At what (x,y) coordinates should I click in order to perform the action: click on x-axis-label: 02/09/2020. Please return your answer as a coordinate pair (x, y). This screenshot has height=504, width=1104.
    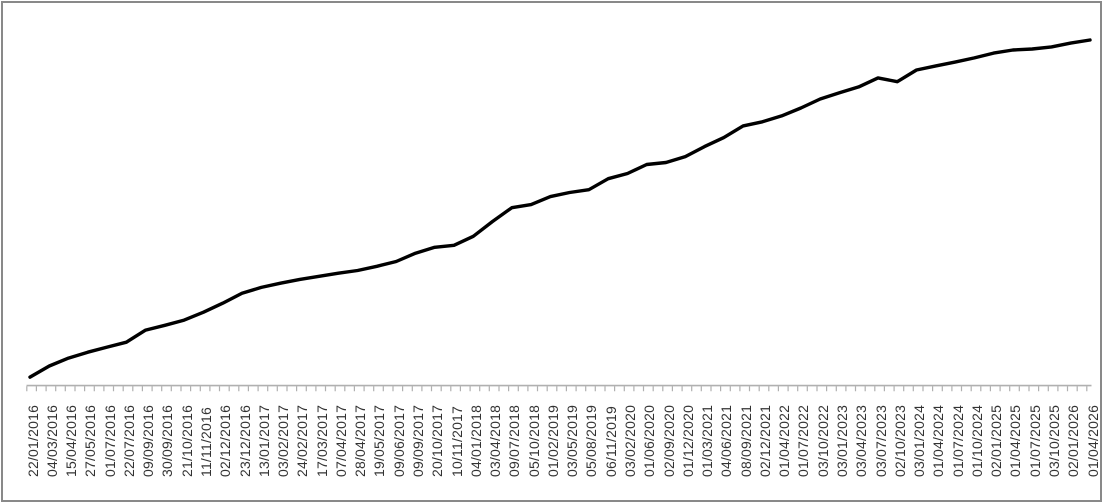
    Looking at the image, I should click on (668, 440).